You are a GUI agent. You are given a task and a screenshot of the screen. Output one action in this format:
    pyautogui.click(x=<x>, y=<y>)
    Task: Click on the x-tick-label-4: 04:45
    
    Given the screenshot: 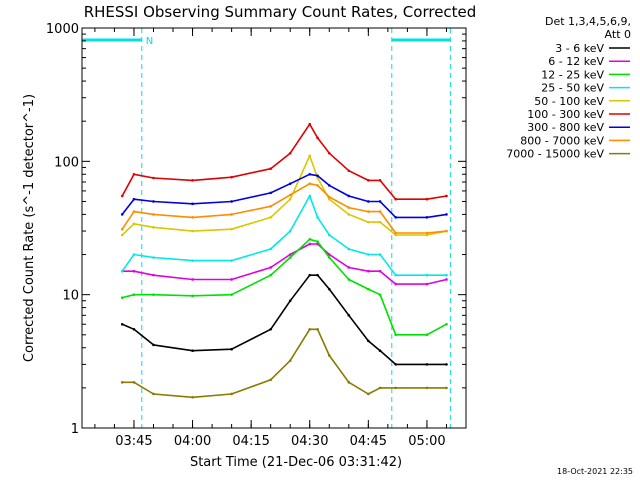 What is the action you would take?
    pyautogui.click(x=368, y=441)
    